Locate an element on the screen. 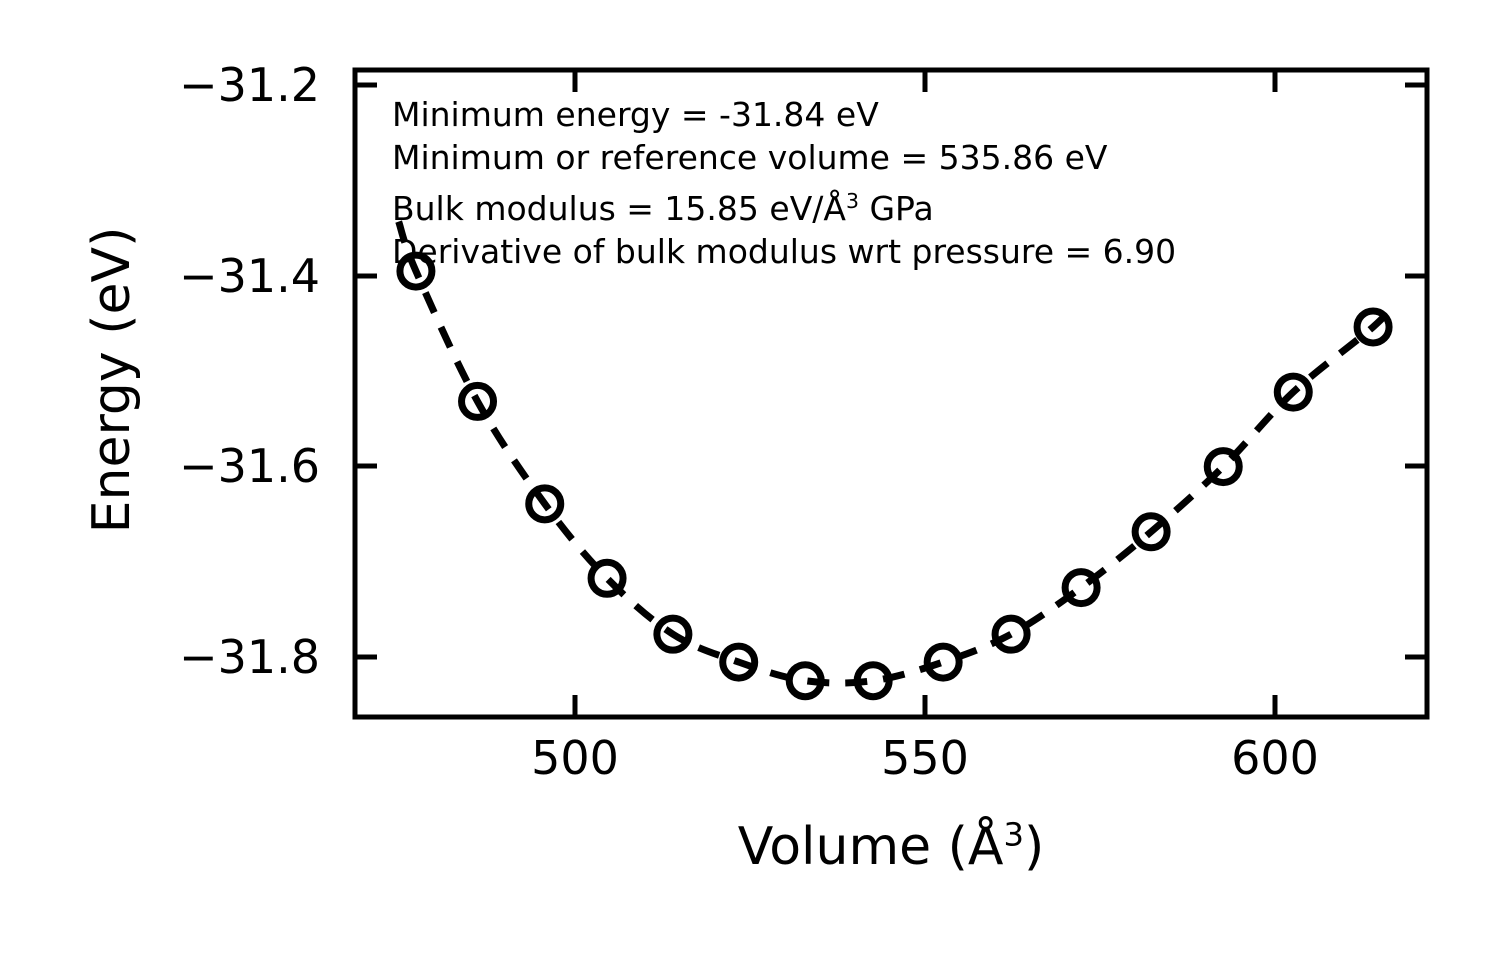  x-axis-label-exponent: 3 is located at coordinates (1013, 834).